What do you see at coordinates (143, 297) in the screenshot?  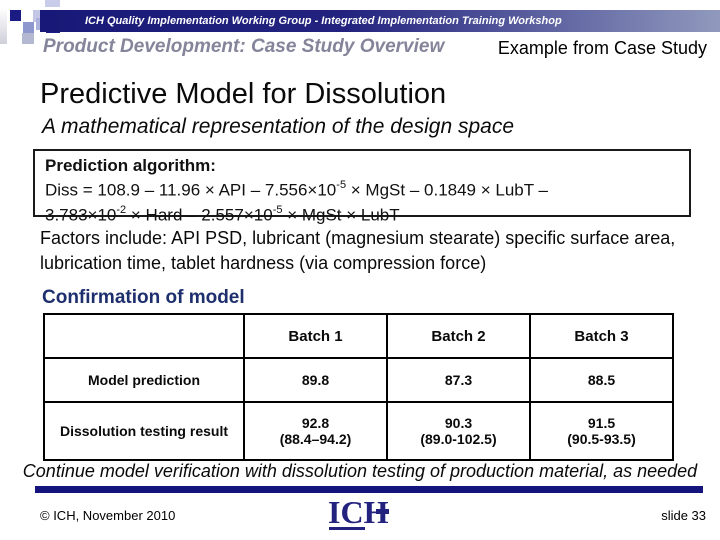 I see `confirmation-heading: Confirmation of model` at bounding box center [143, 297].